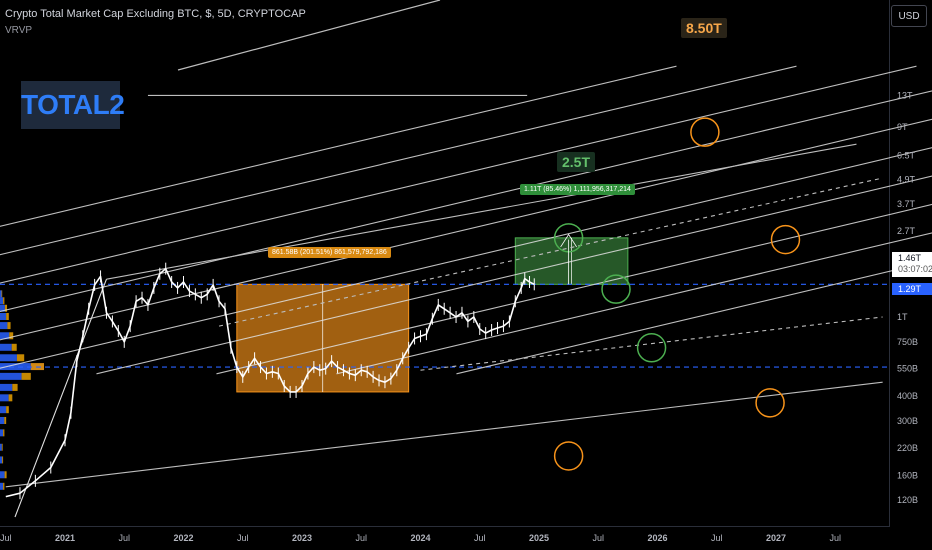  What do you see at coordinates (910, 258) in the screenshot?
I see `current-price-value: 1.46T` at bounding box center [910, 258].